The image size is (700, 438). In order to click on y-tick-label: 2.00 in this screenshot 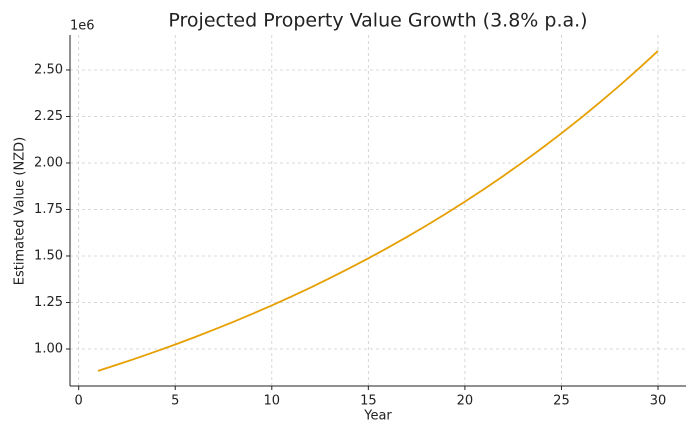, I will do `click(48, 162)`.